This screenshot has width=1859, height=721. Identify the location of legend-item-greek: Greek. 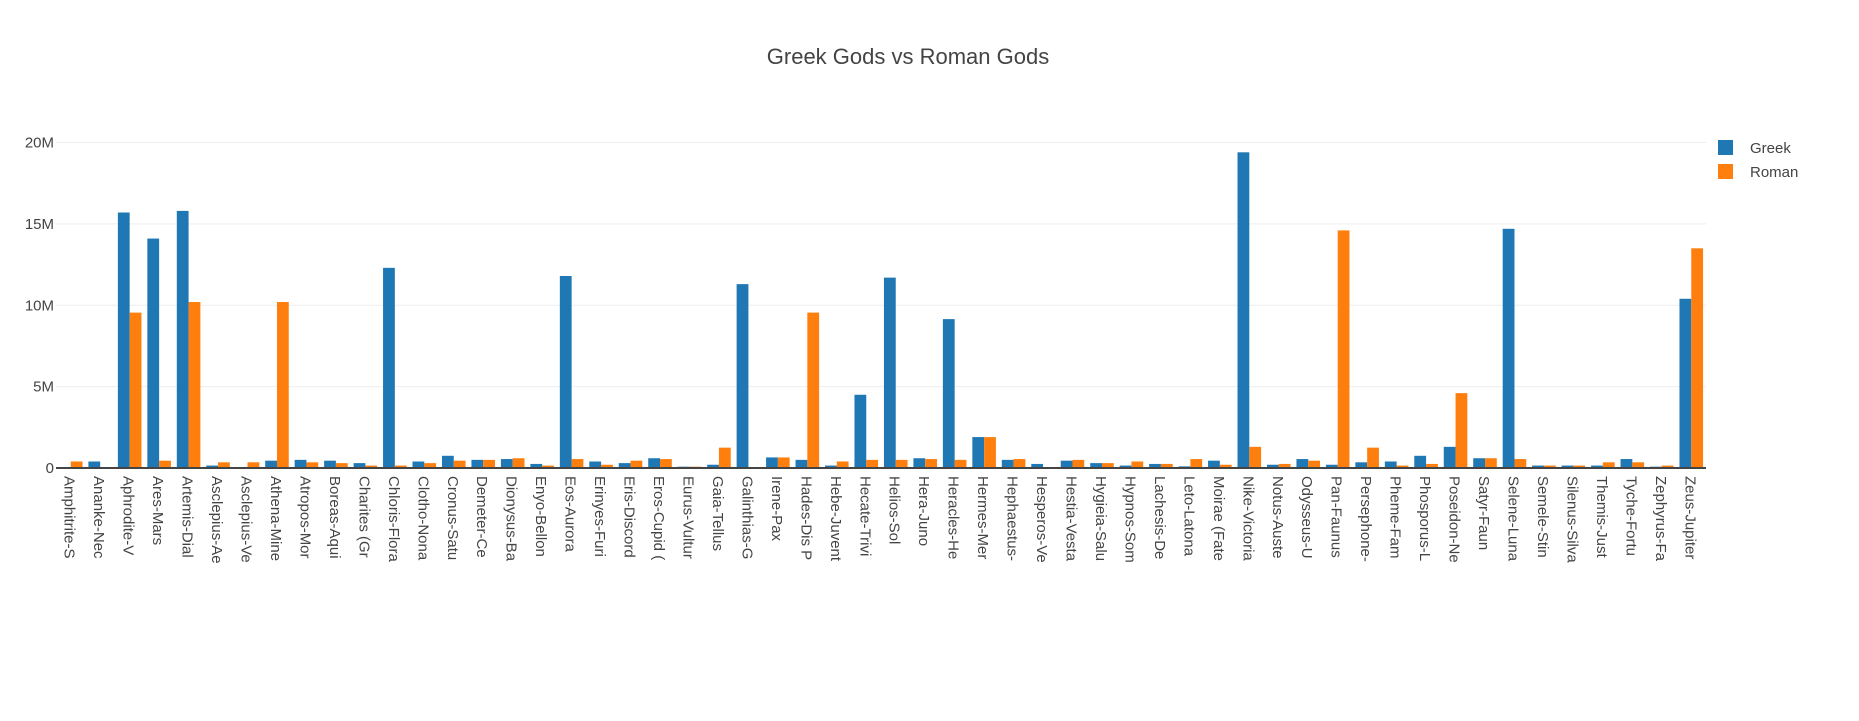
(1754, 148).